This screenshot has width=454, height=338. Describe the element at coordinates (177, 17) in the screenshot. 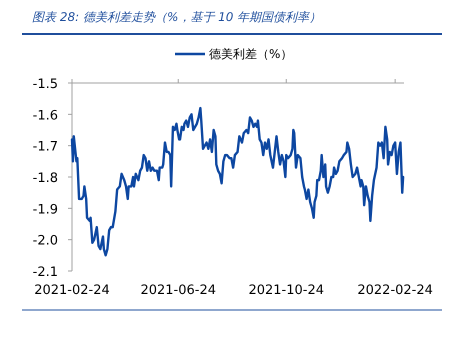

I see `title: 图表 28: 德美利差走势（%，基于 10 年期国债利率）` at that location.